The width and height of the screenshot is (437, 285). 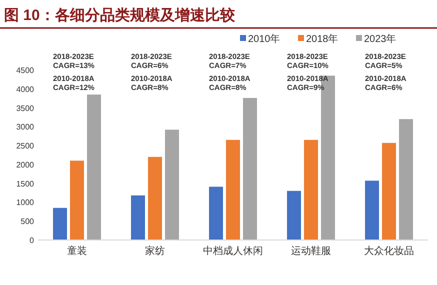 I want to click on x-tick-label: 运动鞋服, so click(x=311, y=251).